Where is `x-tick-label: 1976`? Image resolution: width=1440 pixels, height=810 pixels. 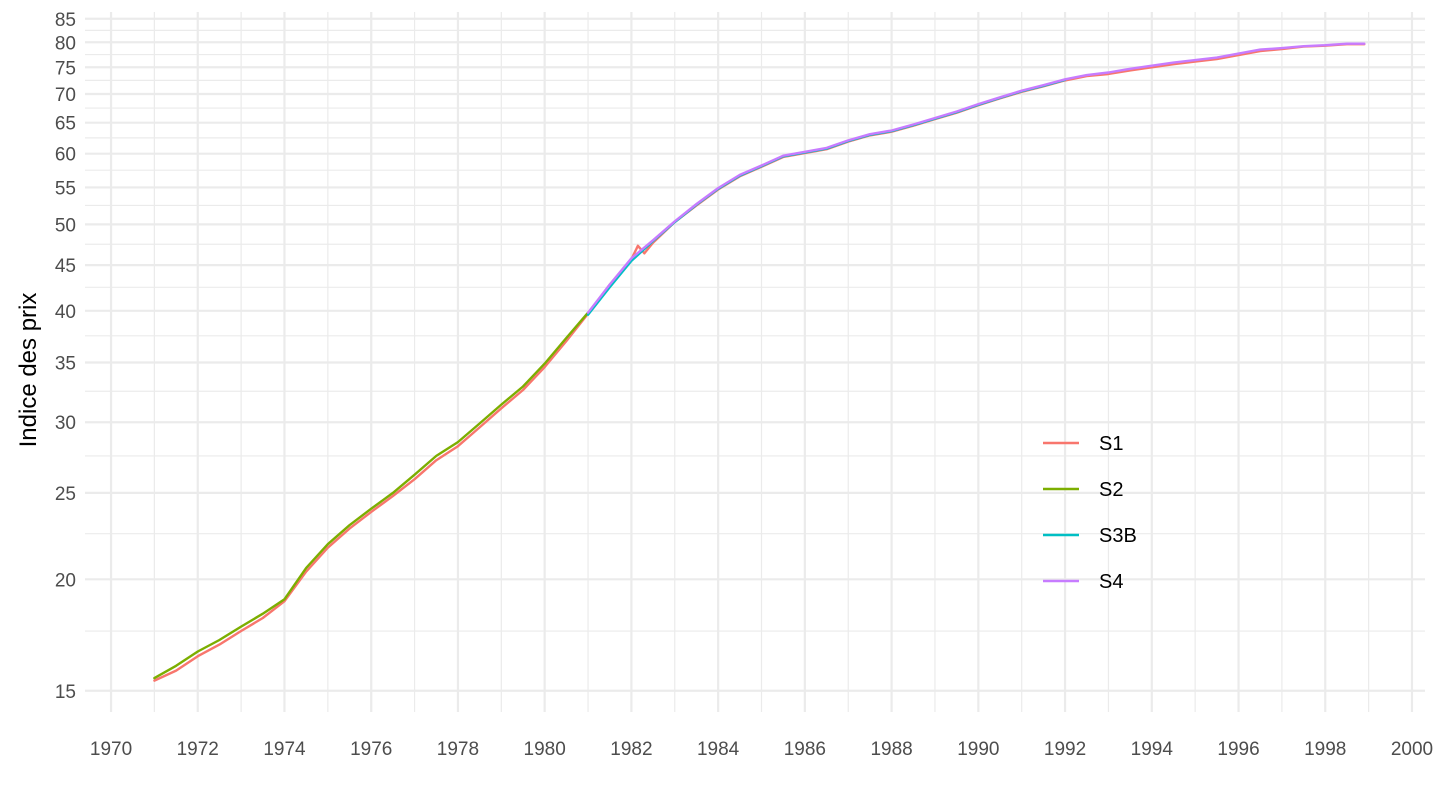
x-tick-label: 1976 is located at coordinates (371, 749).